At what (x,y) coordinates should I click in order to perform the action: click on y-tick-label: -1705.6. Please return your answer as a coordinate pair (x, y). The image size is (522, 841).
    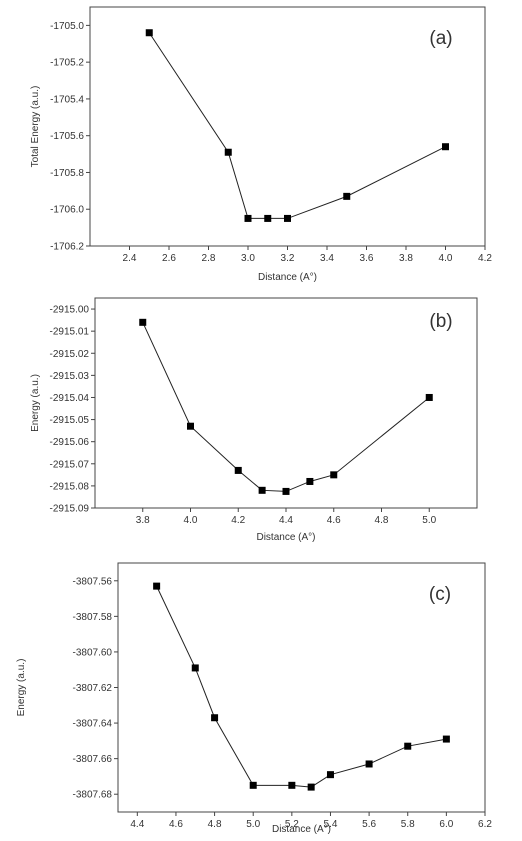
    Looking at the image, I should click on (67, 136).